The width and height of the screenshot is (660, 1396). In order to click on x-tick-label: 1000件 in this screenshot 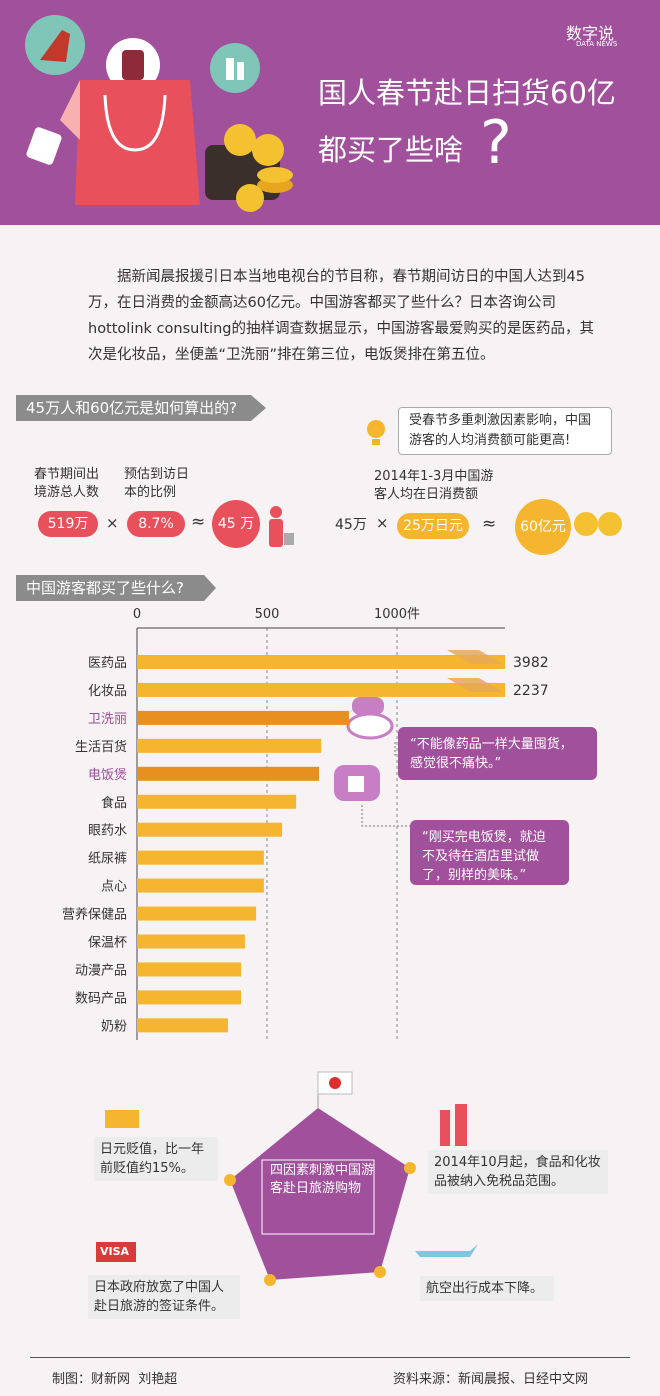, I will do `click(397, 614)`.